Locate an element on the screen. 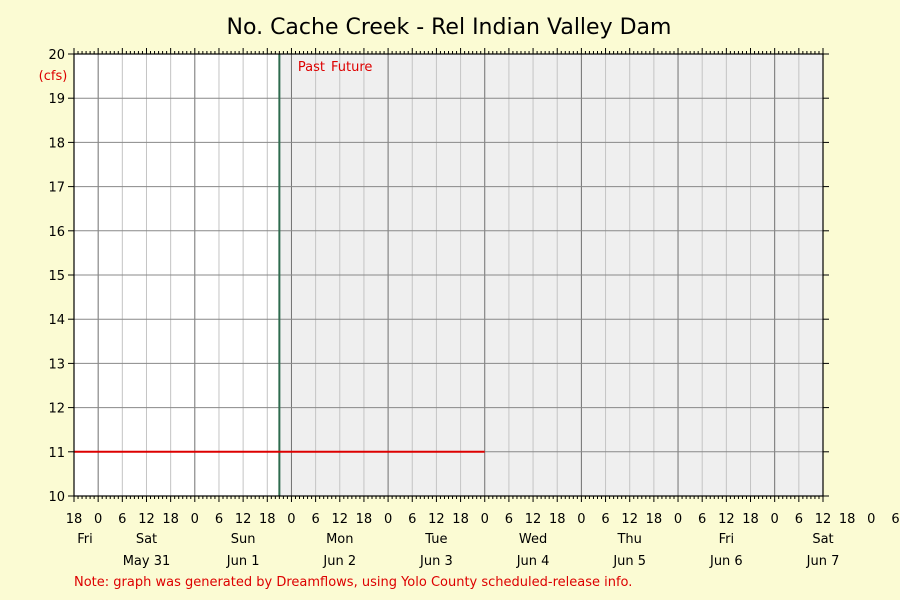  y-tick-label: 20 is located at coordinates (56, 55).